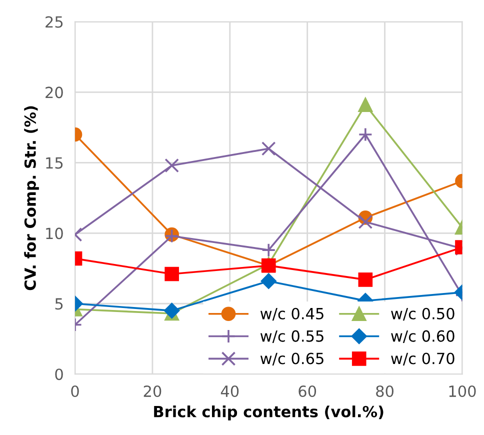  Describe the element at coordinates (269, 413) in the screenshot. I see `x-axis-title: Brick chip contents (vol.%)` at that location.